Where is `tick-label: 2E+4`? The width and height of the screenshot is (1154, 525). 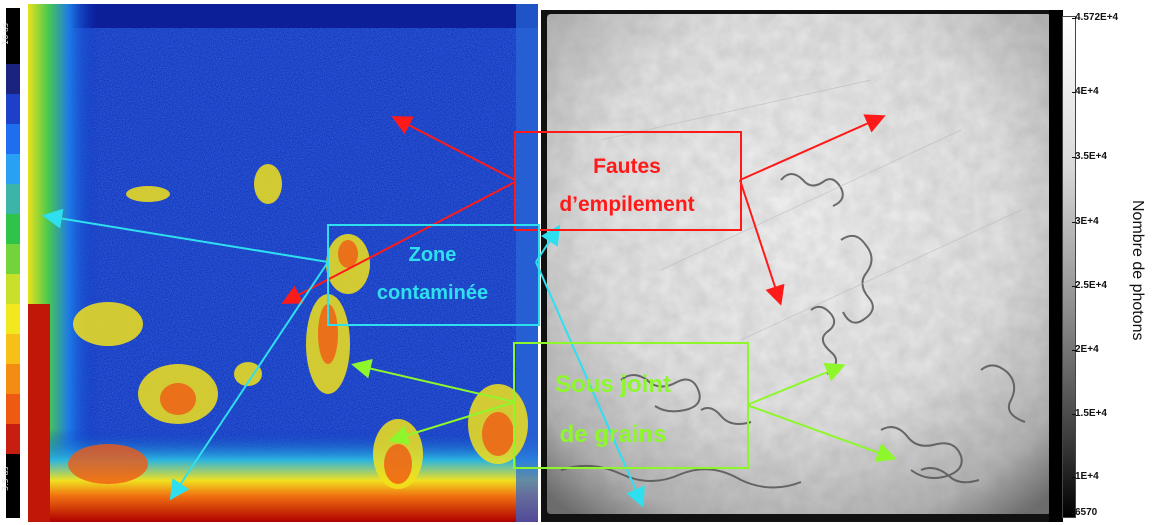 tick-label: 2E+4 is located at coordinates (1085, 349).